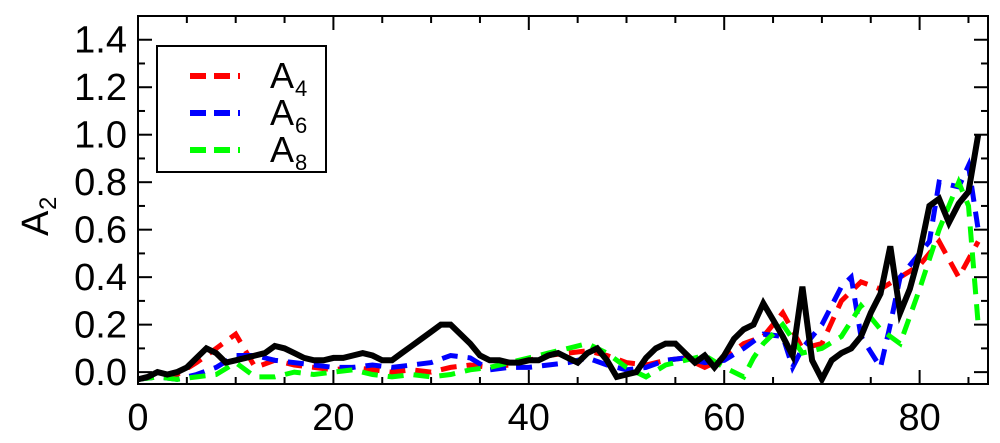  I want to click on legend: A 4A 6A 8, so click(241, 110).